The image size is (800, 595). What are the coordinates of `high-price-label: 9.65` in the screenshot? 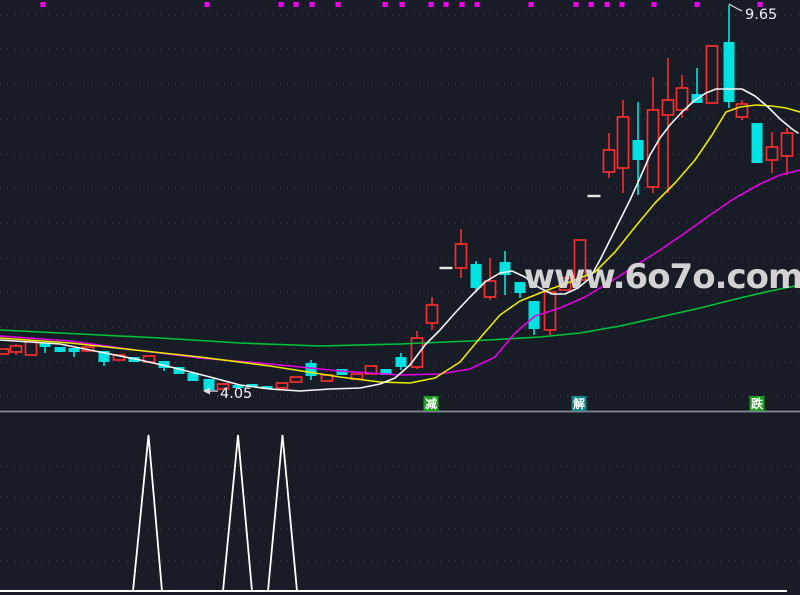 It's located at (761, 15).